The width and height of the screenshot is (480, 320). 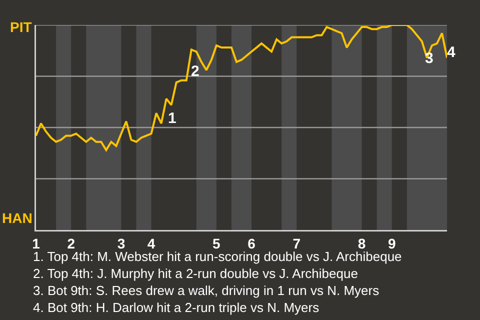 I want to click on x-tick-label: 4, so click(x=151, y=243).